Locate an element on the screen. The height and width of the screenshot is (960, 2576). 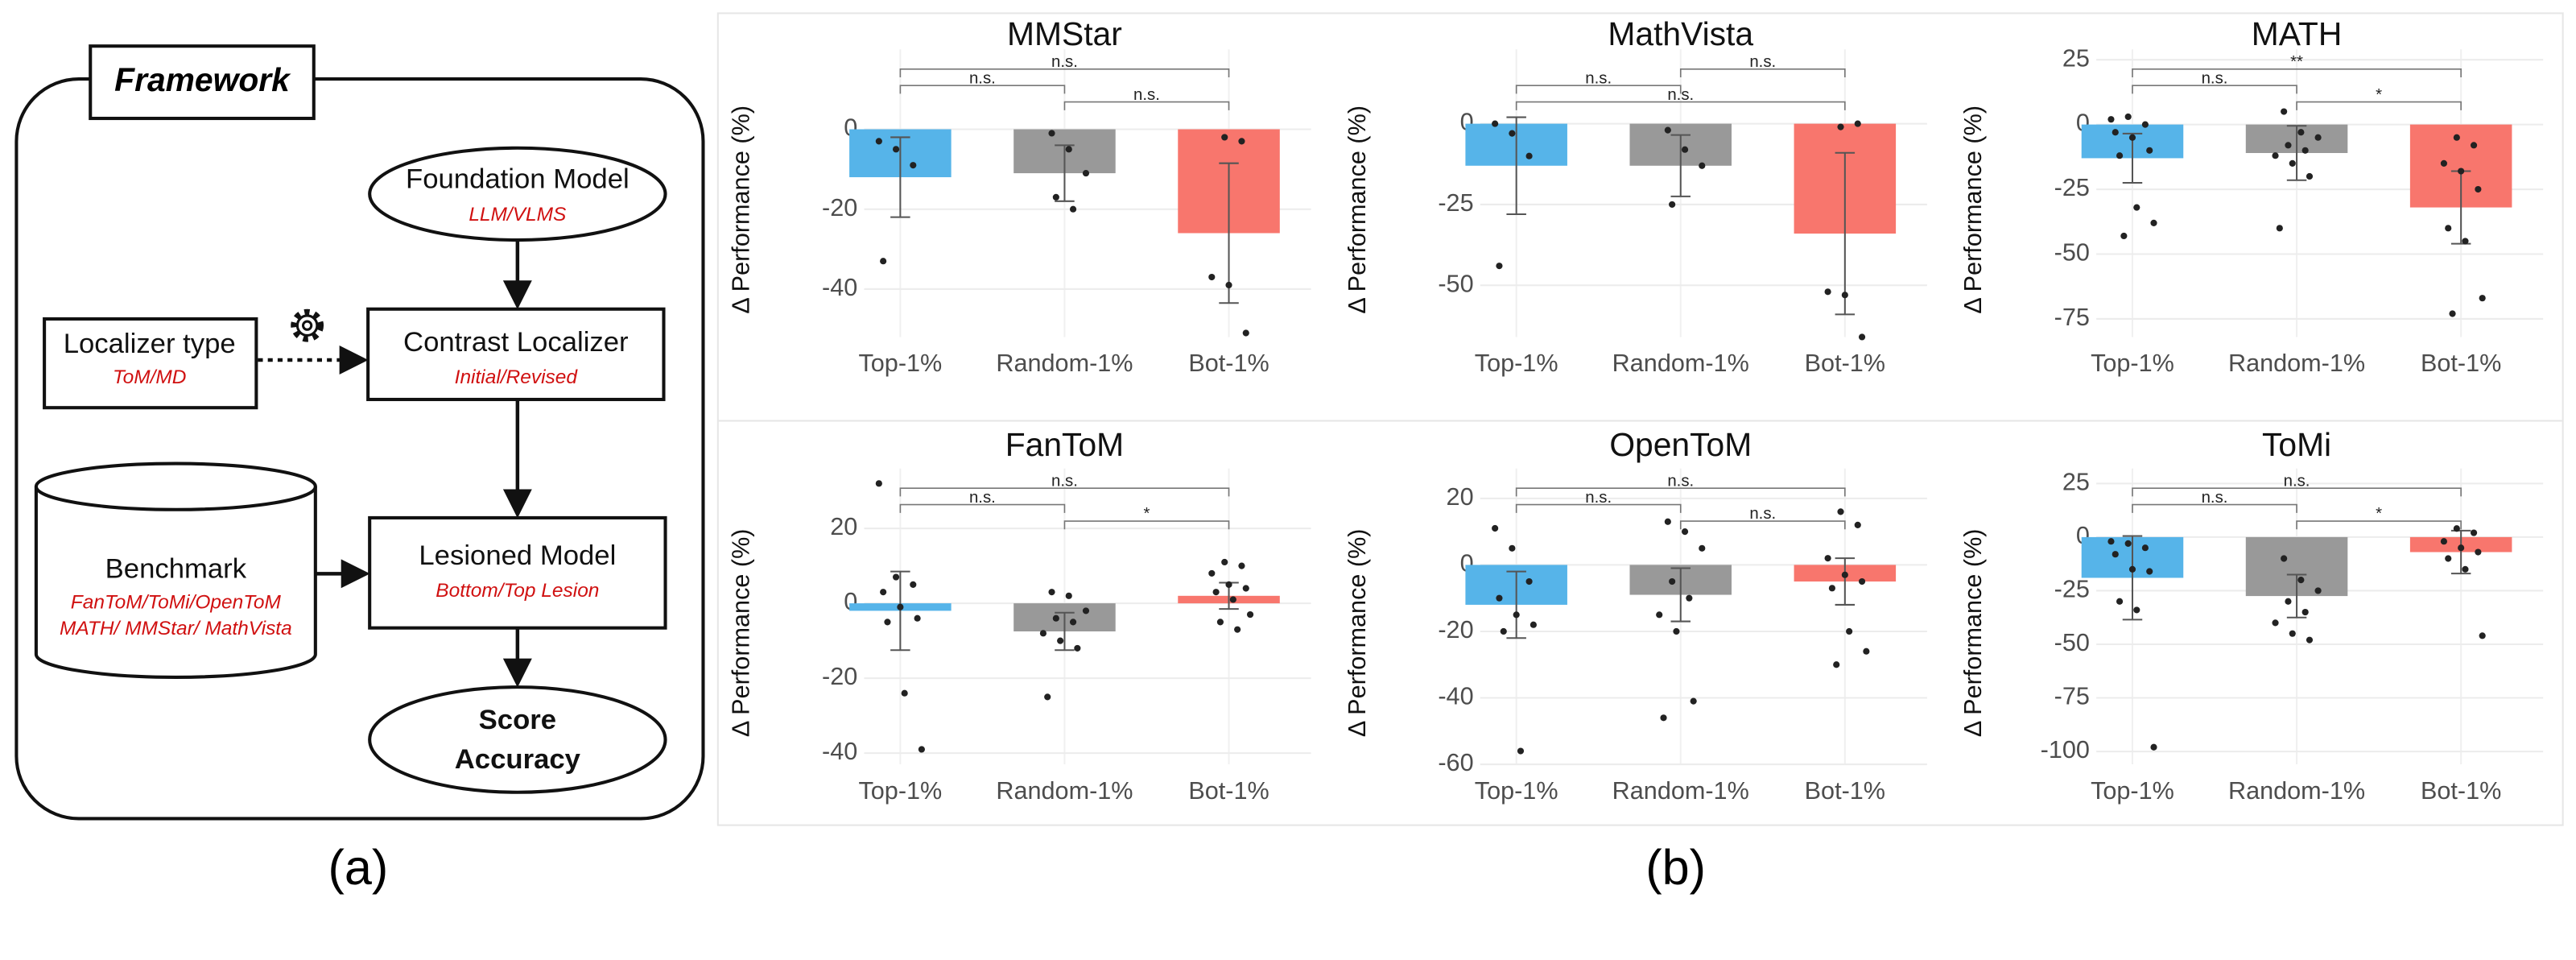
node-label: Lesioned Model is located at coordinates (517, 555).